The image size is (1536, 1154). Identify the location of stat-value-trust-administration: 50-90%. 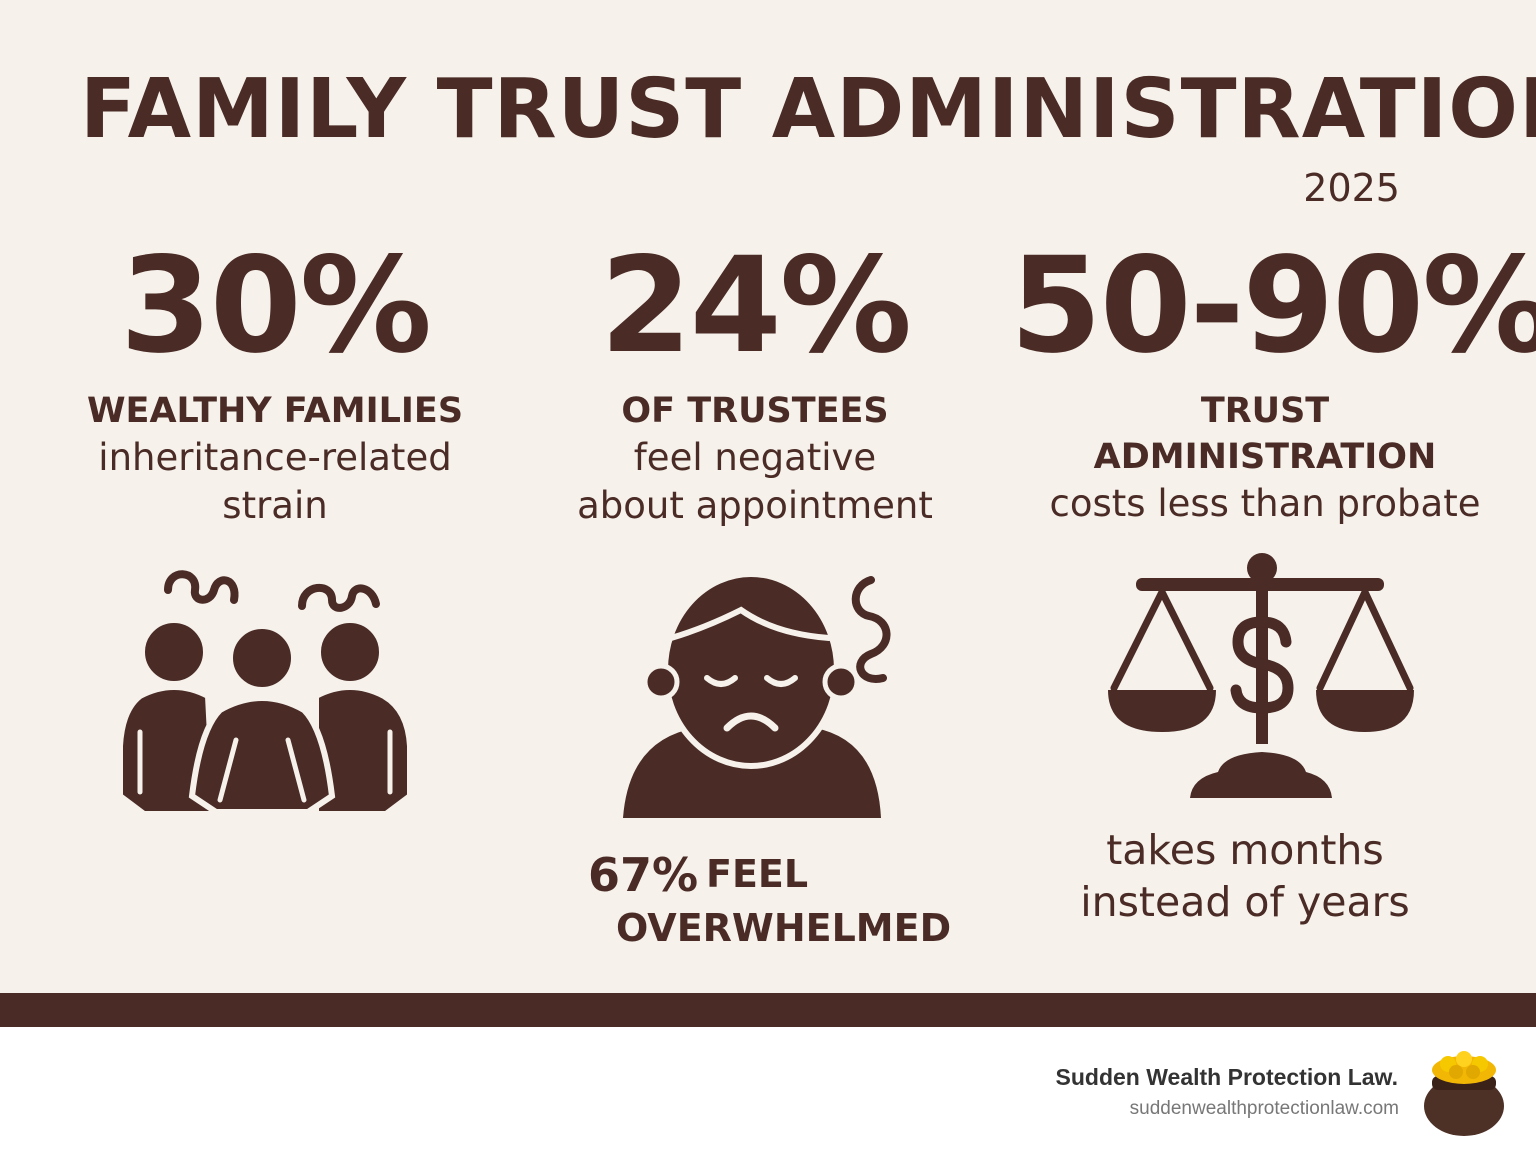
(1273, 306).